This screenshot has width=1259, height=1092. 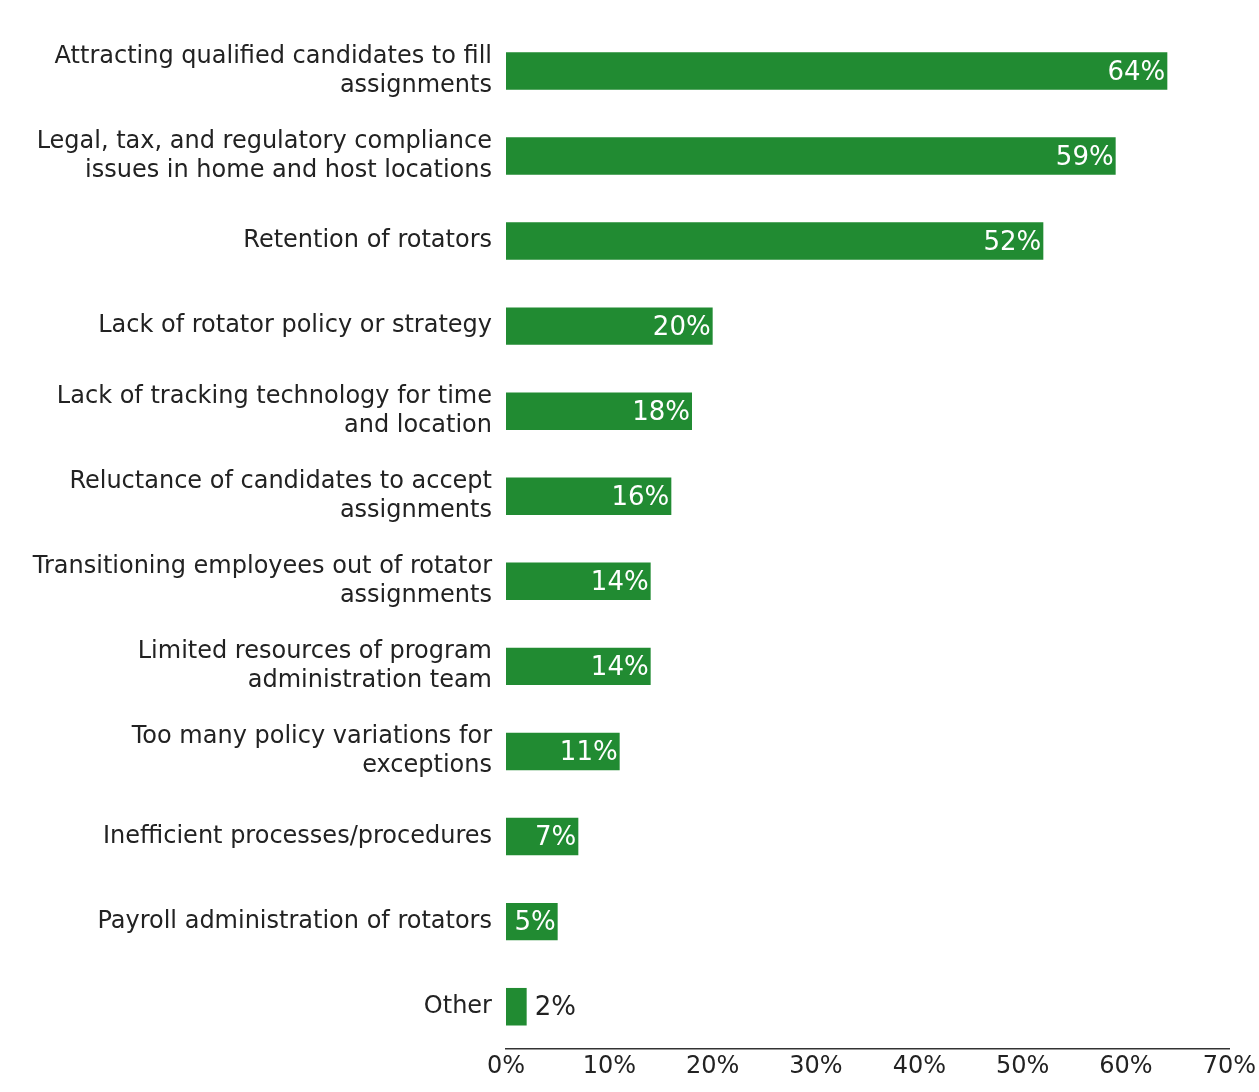 I want to click on data-label: 59%, so click(x=1084, y=155).